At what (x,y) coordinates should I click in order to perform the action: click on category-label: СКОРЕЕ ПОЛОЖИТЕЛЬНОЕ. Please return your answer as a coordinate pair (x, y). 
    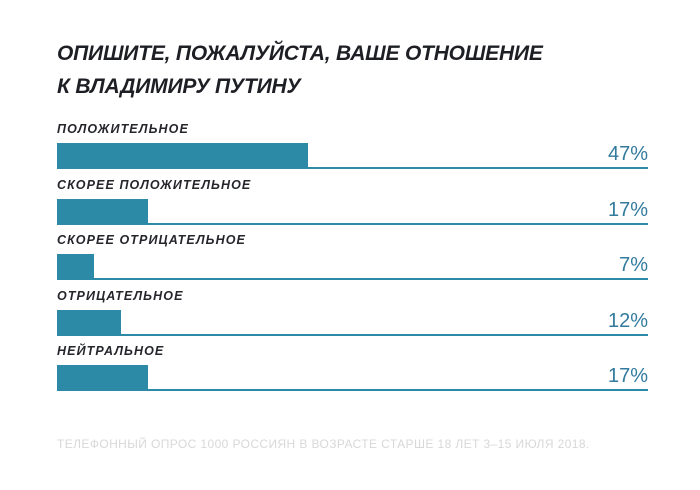
    Looking at the image, I should click on (154, 184).